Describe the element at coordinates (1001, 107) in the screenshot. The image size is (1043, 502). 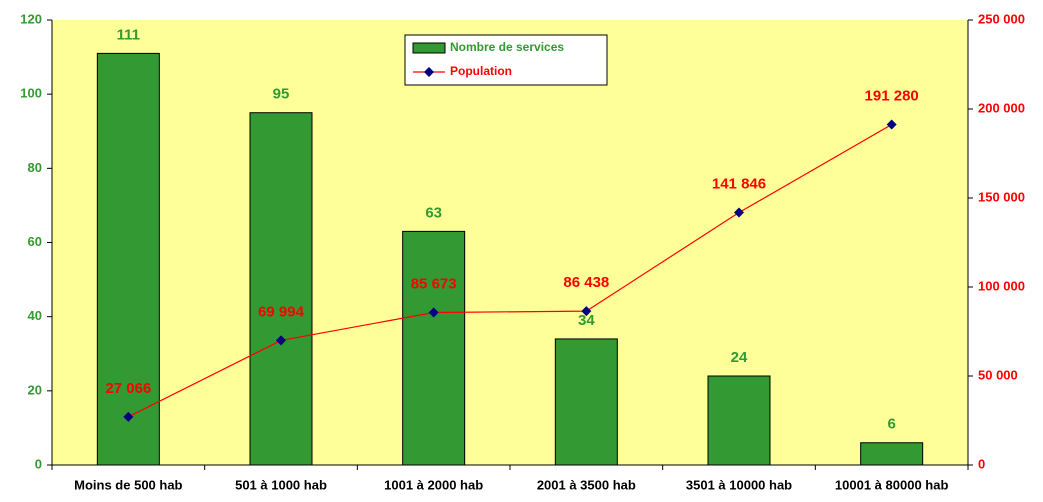
I see `y2-tick-label: 200 000` at that location.